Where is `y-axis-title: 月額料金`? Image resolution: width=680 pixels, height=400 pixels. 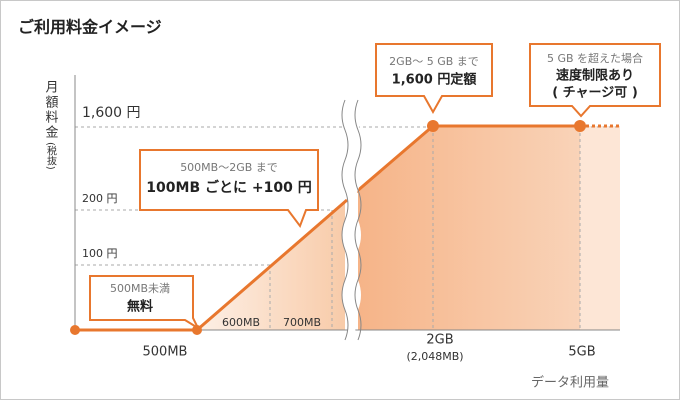 y-axis-title: 月額料金 is located at coordinates (51, 110).